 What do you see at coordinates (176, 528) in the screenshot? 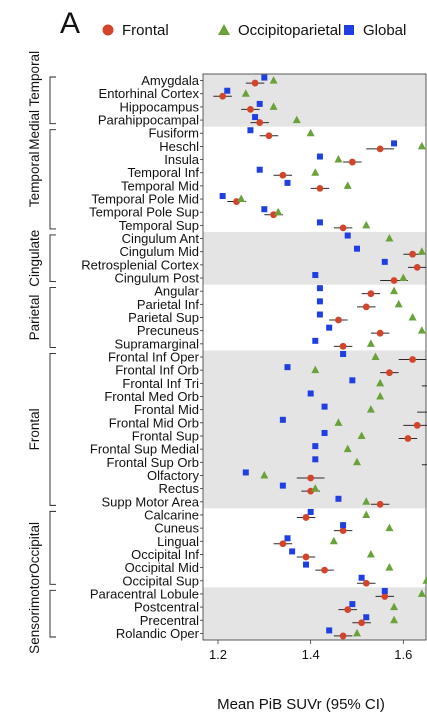
I see `region-label: Cuneus` at bounding box center [176, 528].